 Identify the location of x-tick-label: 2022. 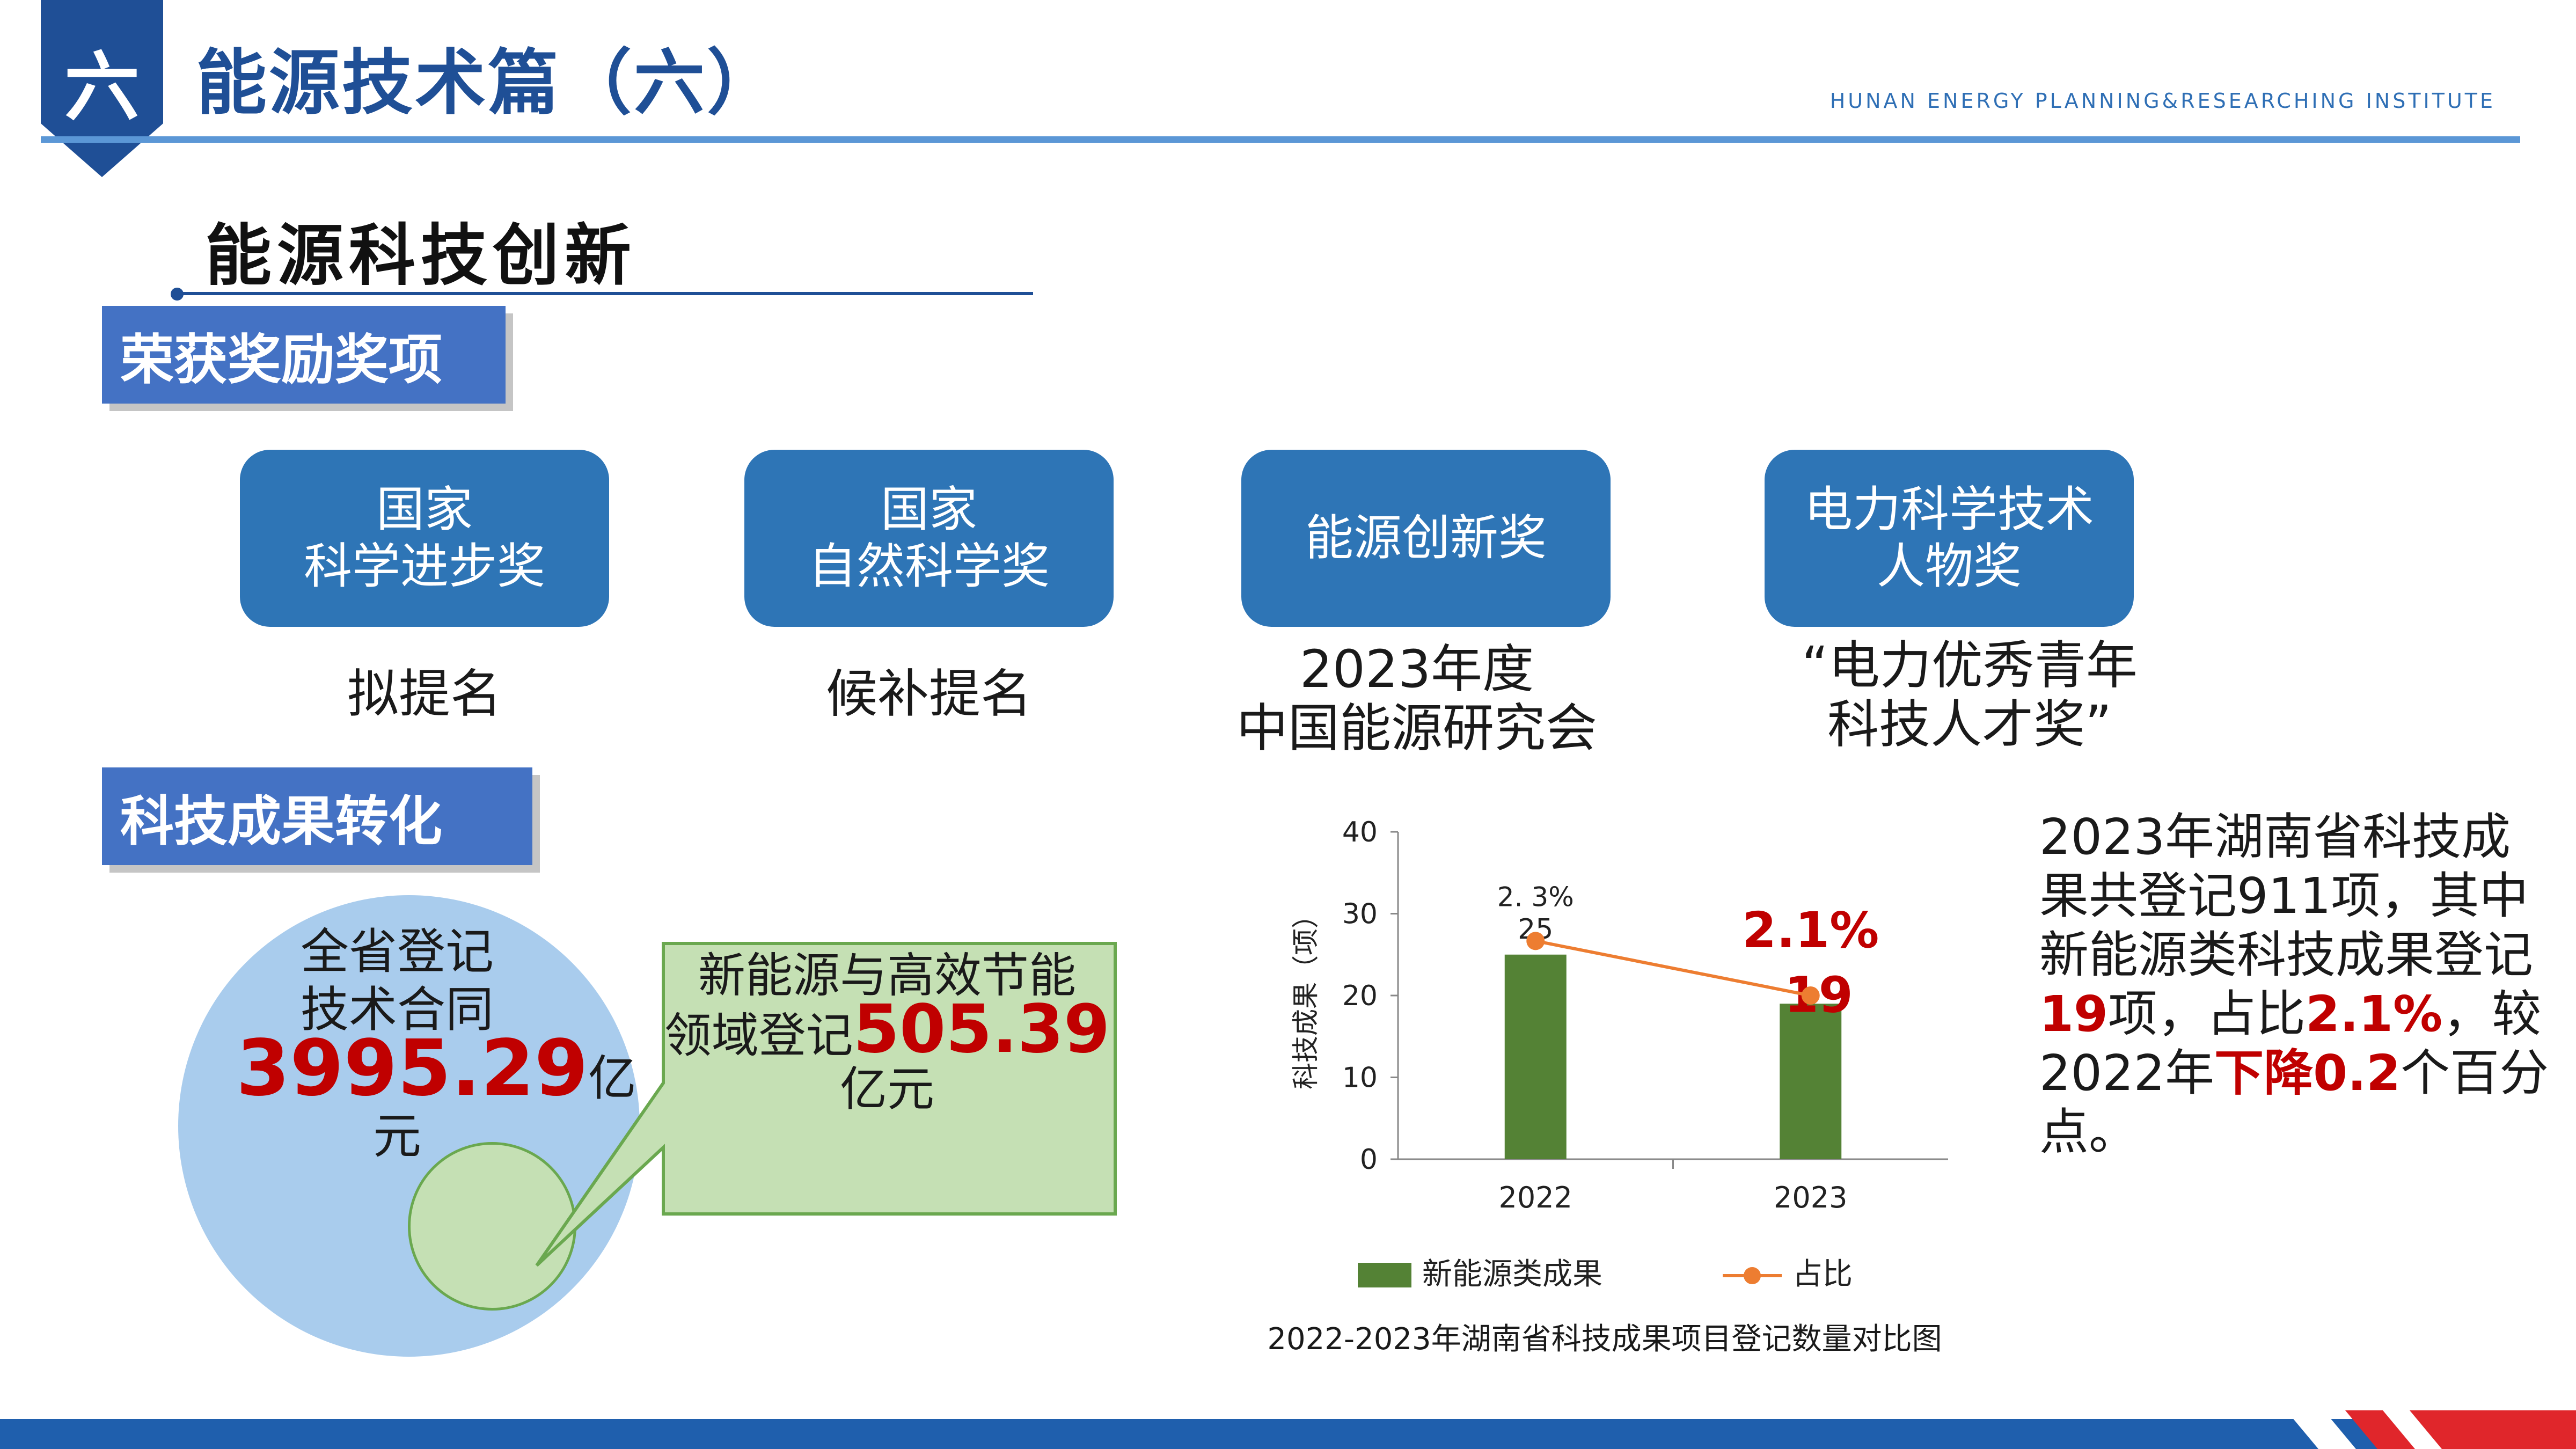
(1535, 1197).